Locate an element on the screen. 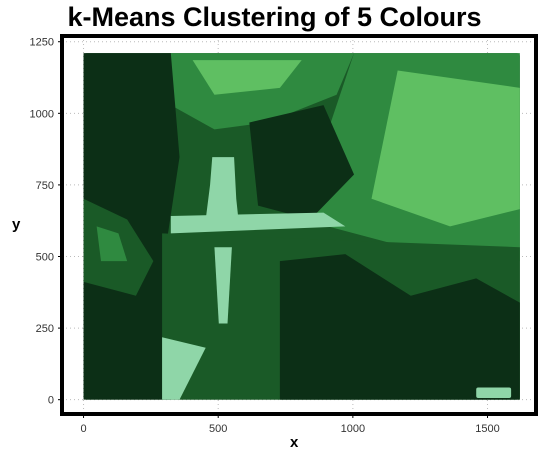  y-tick-label: 1000 is located at coordinates (42, 114).